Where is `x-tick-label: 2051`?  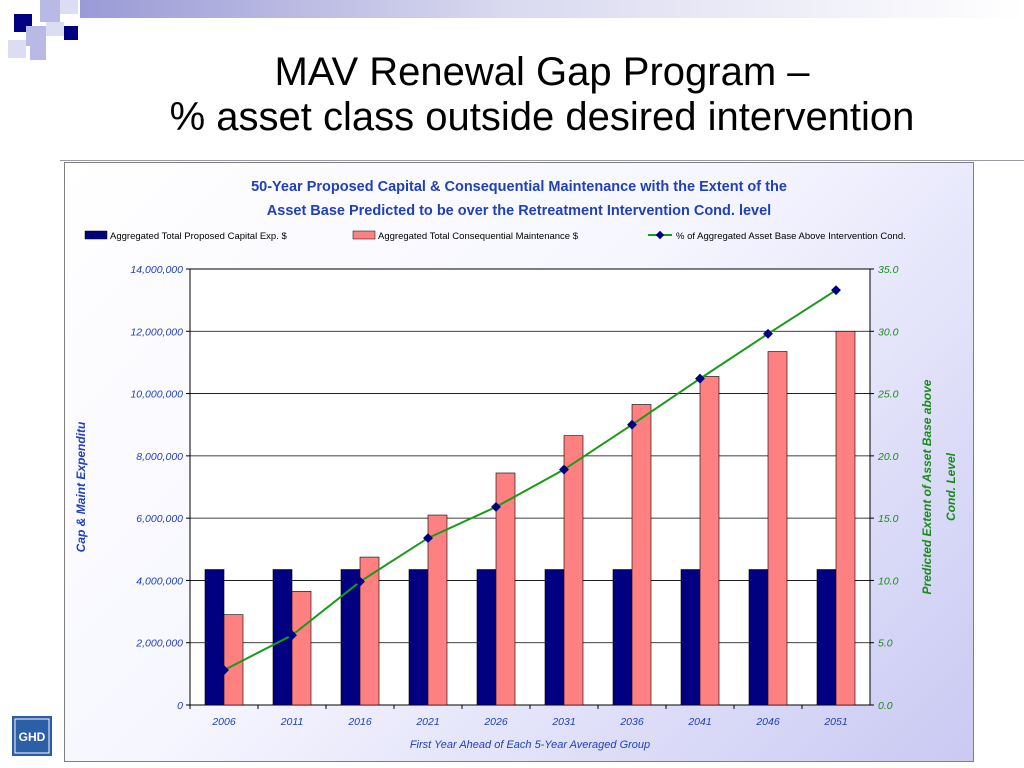
x-tick-label: 2051 is located at coordinates (835, 722).